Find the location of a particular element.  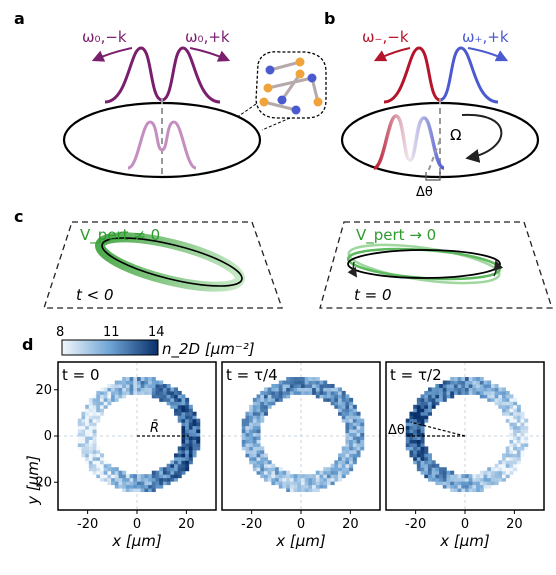

x-axis-label: x [μm] is located at coordinates (300, 541).